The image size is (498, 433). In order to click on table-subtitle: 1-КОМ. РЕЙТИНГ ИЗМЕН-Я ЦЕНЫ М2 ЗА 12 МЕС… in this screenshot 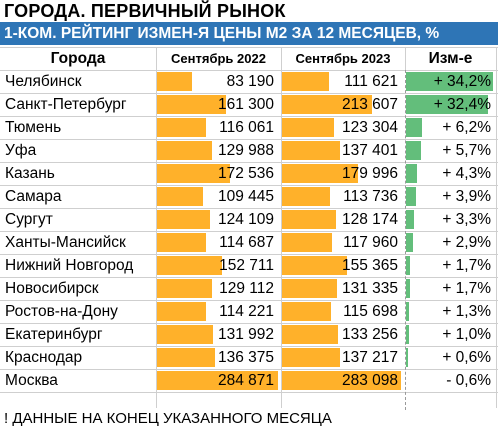, I will do `click(249, 33)`.